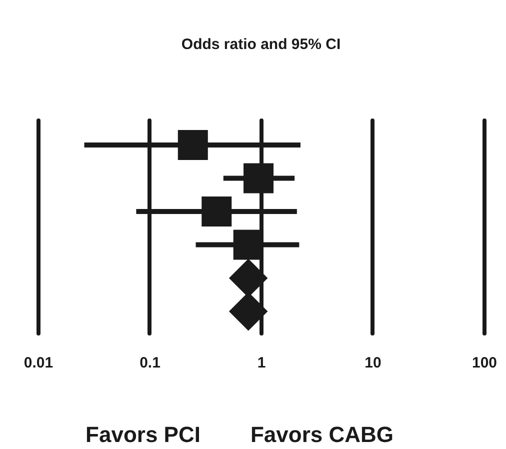  What do you see at coordinates (143, 434) in the screenshot?
I see `text: Favors PCI` at bounding box center [143, 434].